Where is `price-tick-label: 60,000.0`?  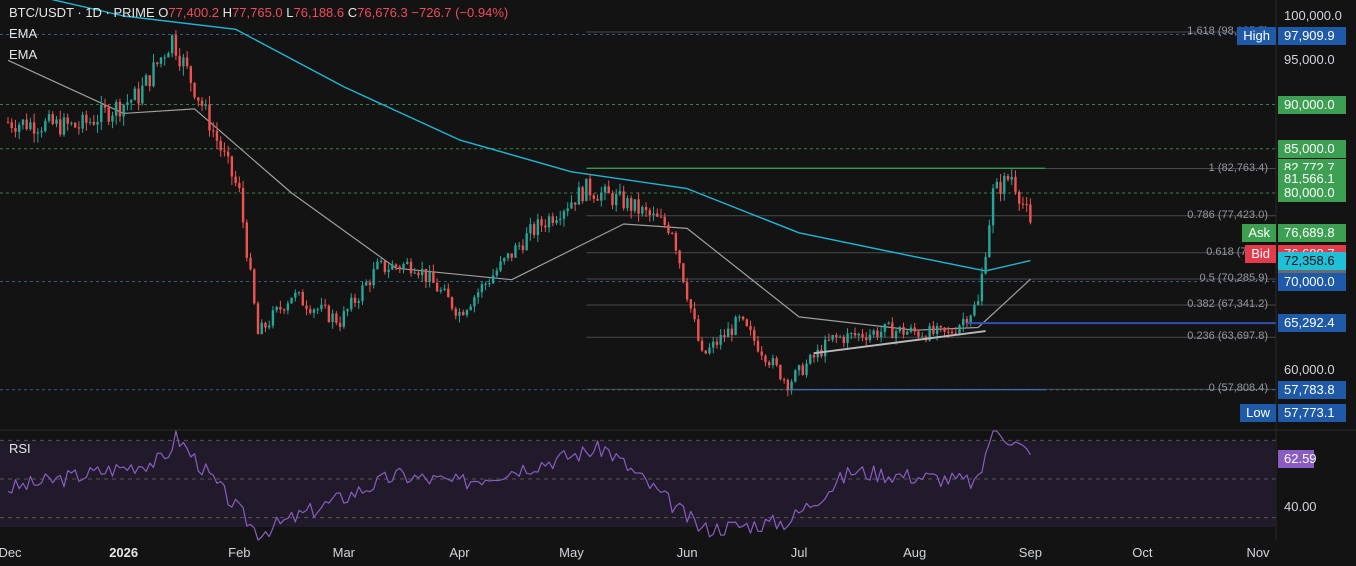
price-tick-label: 60,000.0 is located at coordinates (1309, 369).